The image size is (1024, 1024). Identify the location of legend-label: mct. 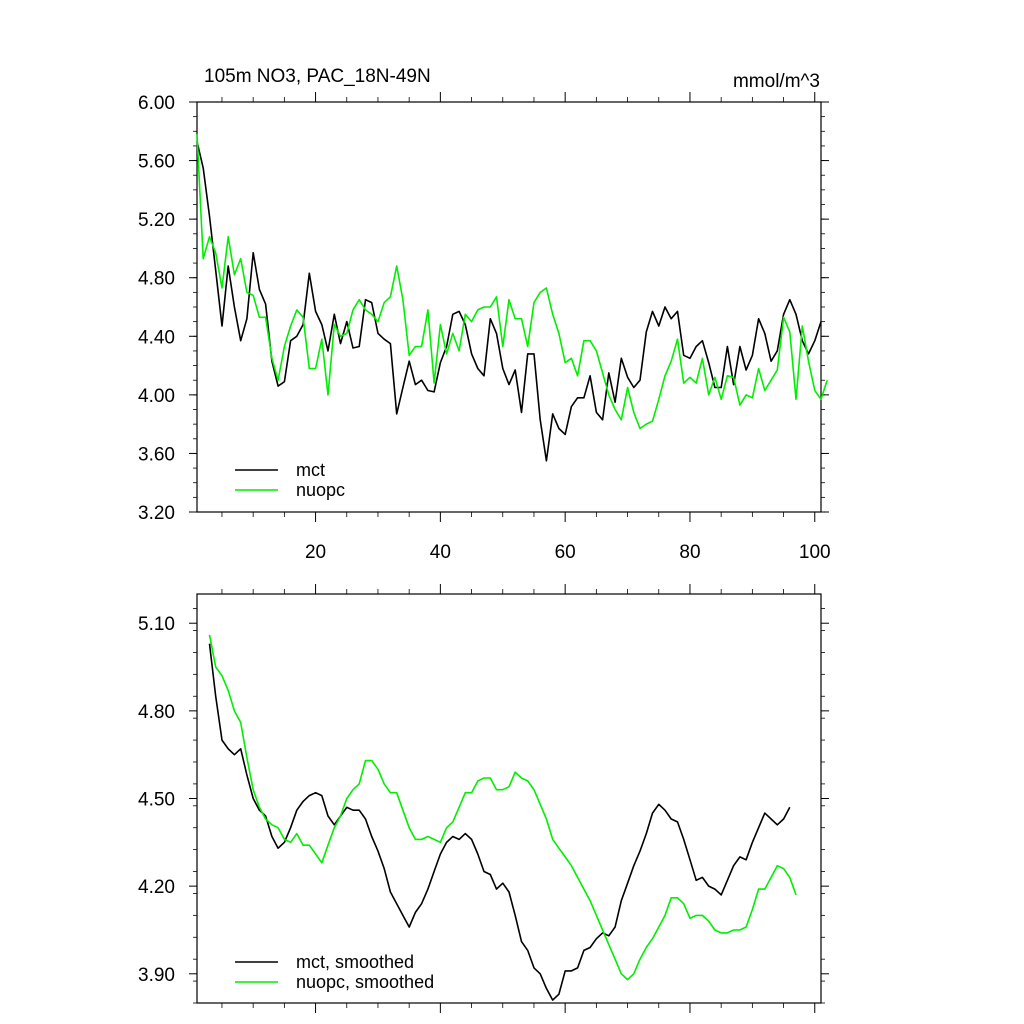
(310, 470).